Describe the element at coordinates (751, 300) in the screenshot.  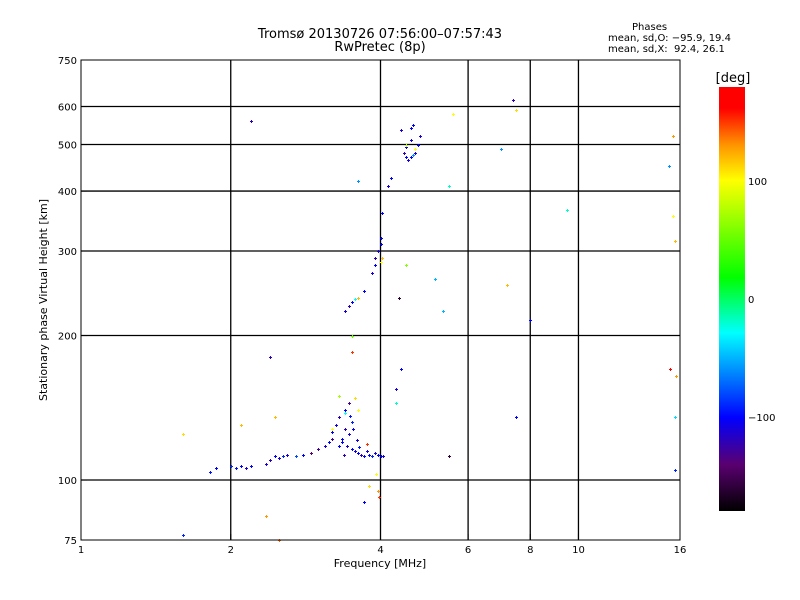
I see `colorbar-tick-label: 0` at that location.